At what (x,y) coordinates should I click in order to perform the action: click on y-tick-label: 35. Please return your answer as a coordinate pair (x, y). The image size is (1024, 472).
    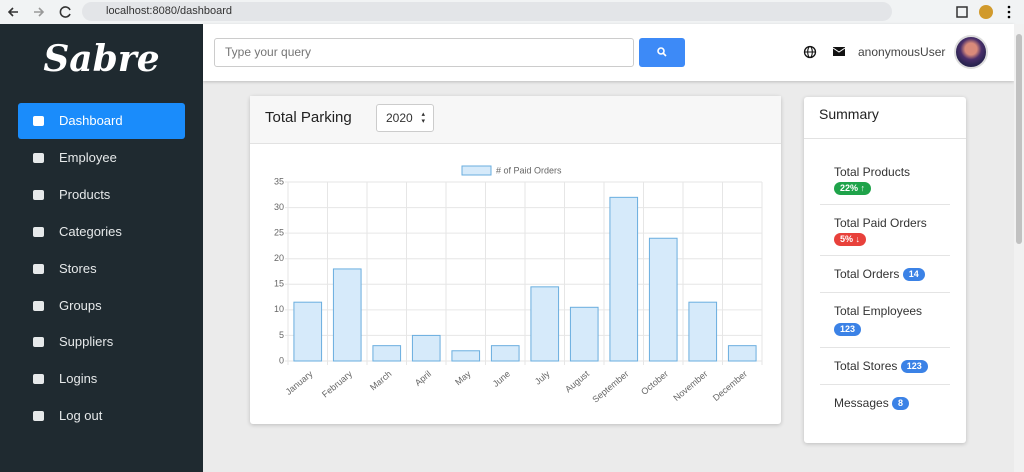
    Looking at the image, I should click on (279, 181).